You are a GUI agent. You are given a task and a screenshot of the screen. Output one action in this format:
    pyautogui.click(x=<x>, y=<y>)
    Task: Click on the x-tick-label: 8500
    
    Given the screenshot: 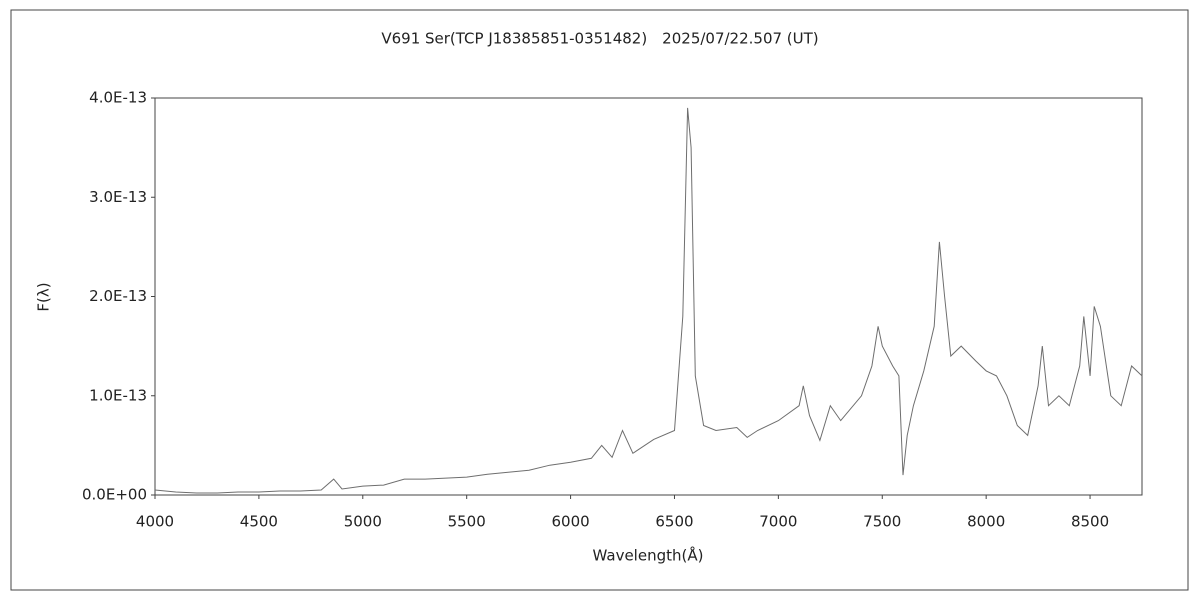 What is the action you would take?
    pyautogui.click(x=1090, y=522)
    